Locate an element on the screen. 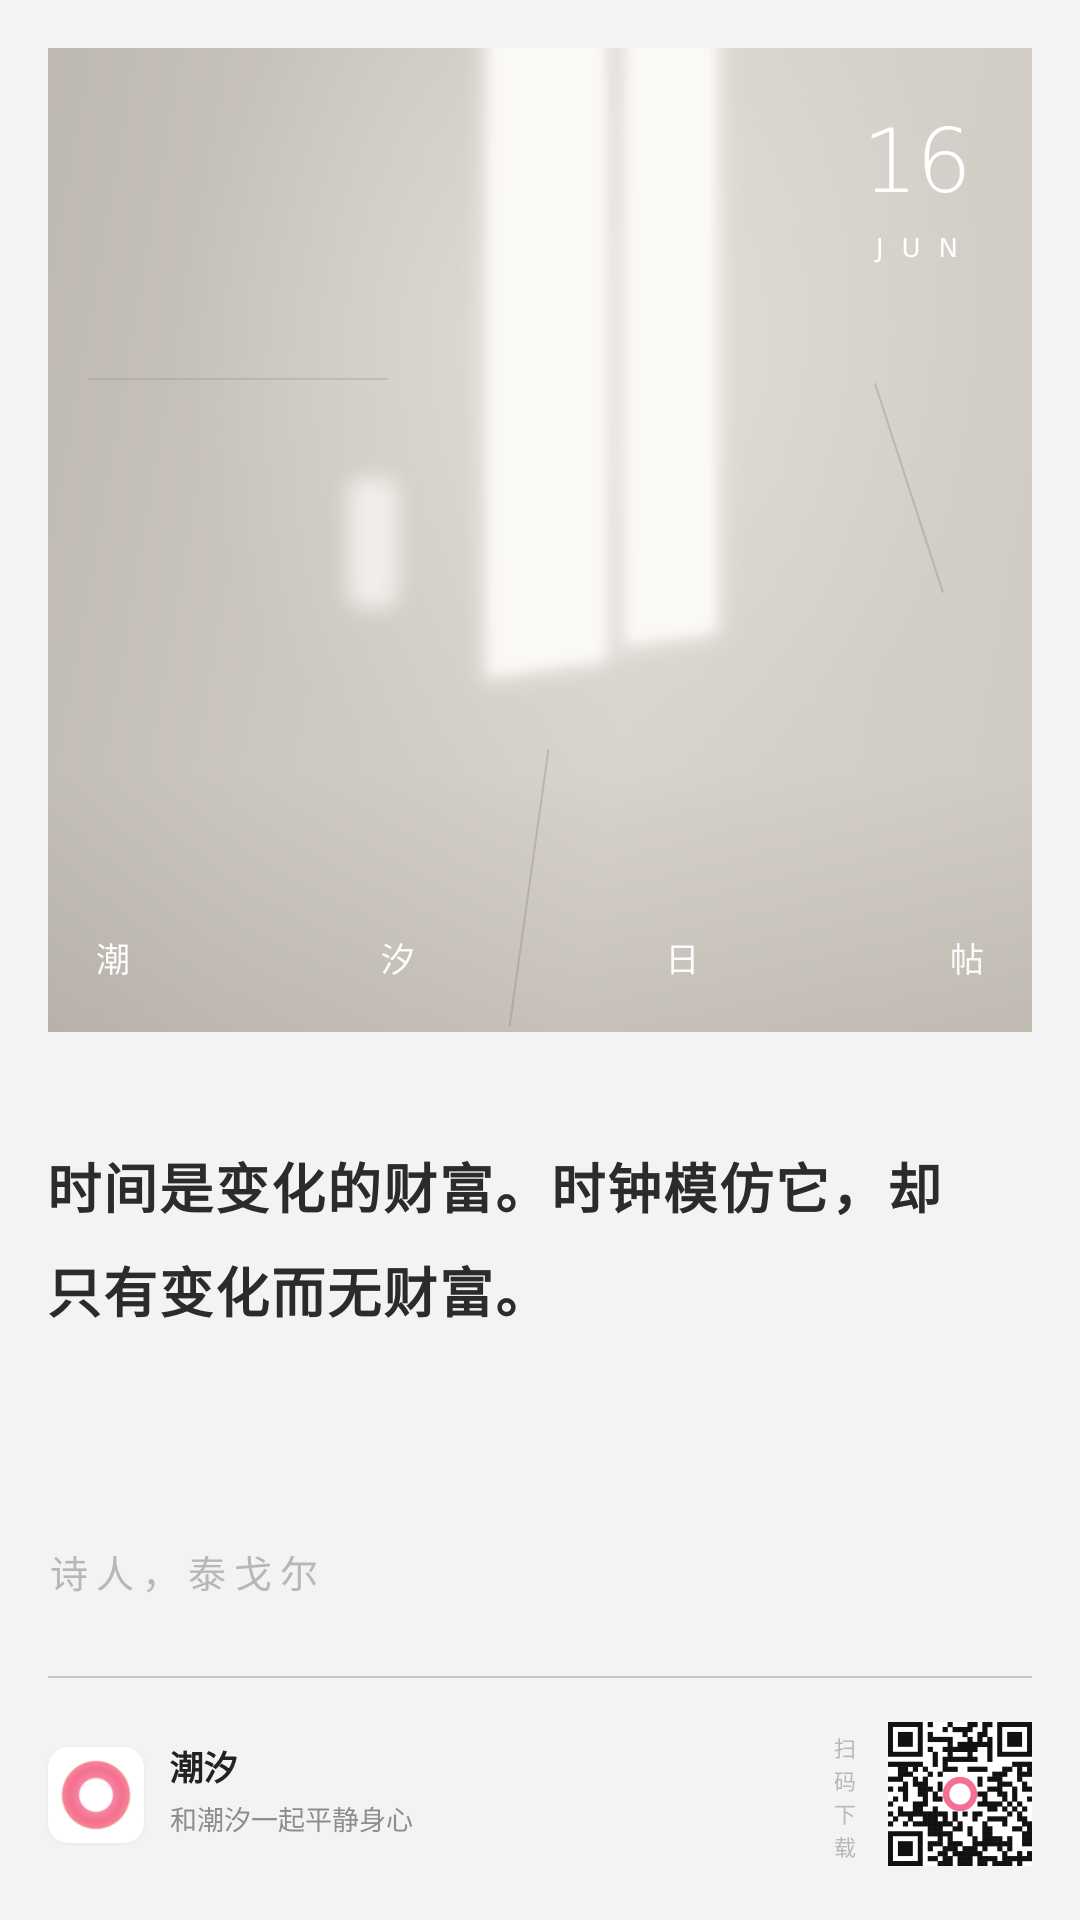 This screenshot has width=1080, height=1920. brand-char: 潮 is located at coordinates (113, 961).